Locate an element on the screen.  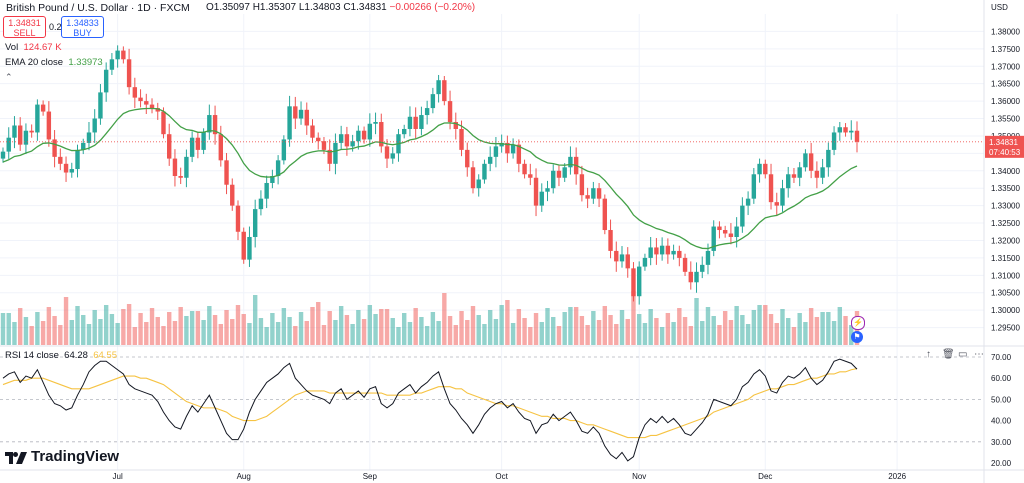
buy-button: 1.34833 BUY is located at coordinates (82, 27).